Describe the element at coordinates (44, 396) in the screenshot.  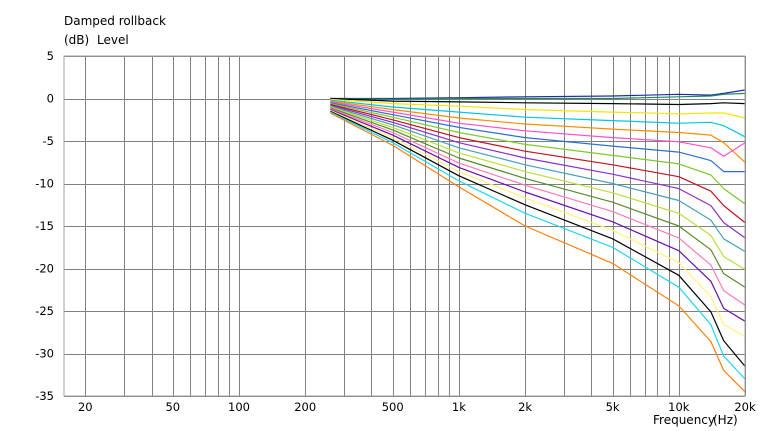
I see `y-tick-label: -35` at that location.